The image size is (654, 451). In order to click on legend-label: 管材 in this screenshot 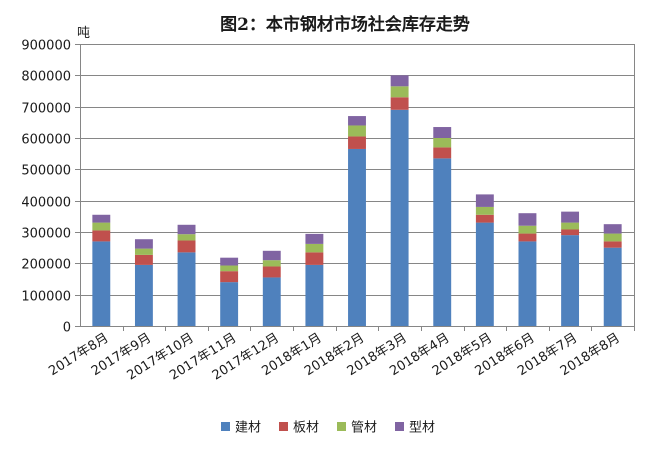, I will do `click(364, 428)`.